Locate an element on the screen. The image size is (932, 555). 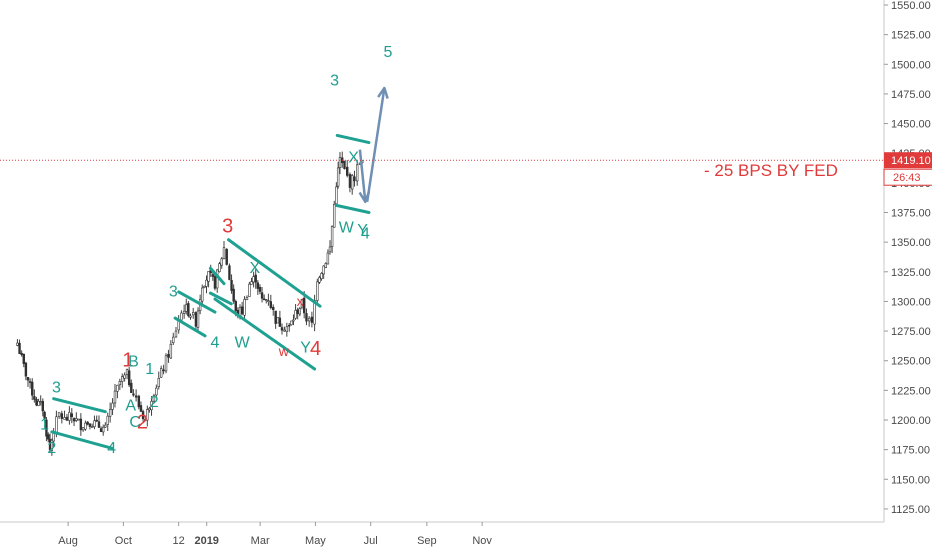
time-tick-label: Sep is located at coordinates (427, 541).